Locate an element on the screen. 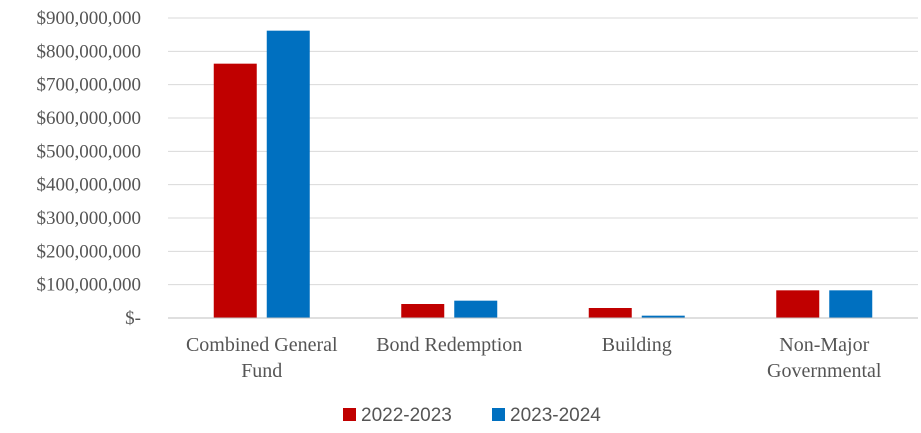 This screenshot has height=433, width=921. x-category-label: Fund is located at coordinates (261, 371).